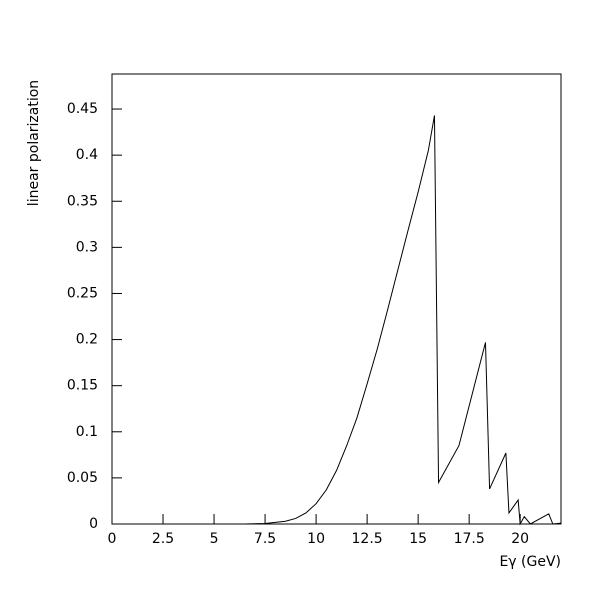 The width and height of the screenshot is (600, 600). I want to click on y-tick-label: 0.05, so click(82, 478).